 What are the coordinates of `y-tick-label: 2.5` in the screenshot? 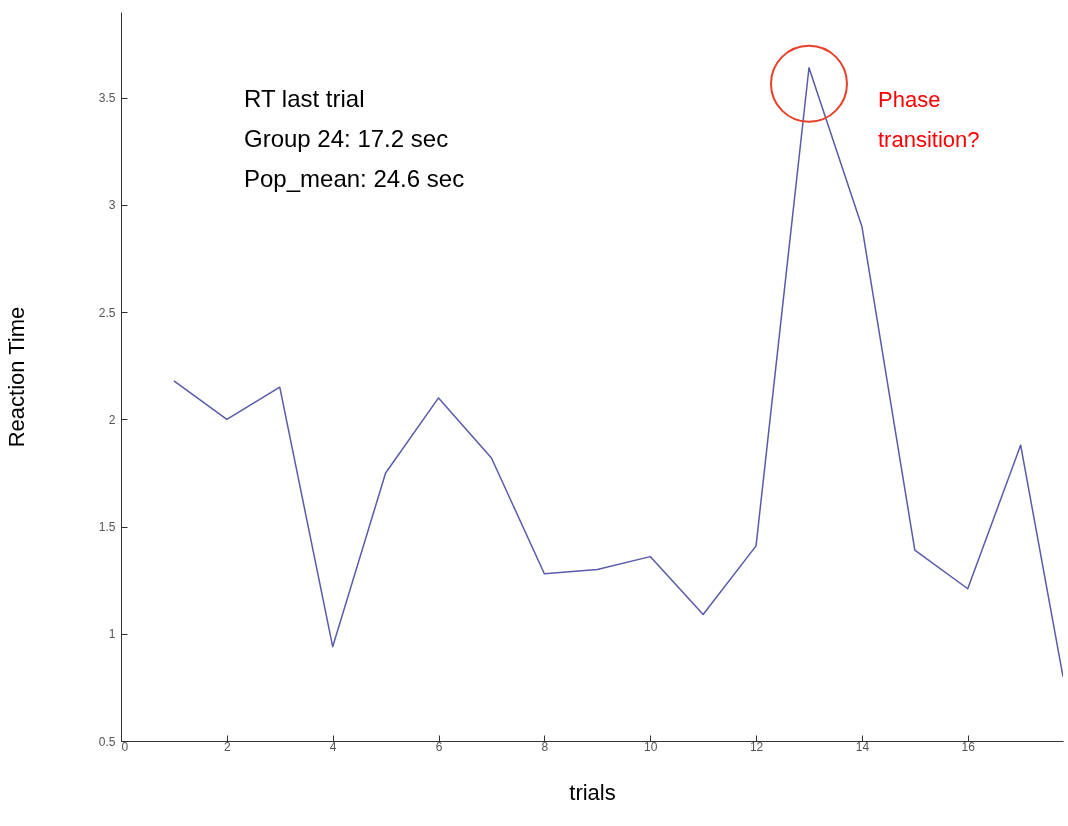 It's located at (107, 312).